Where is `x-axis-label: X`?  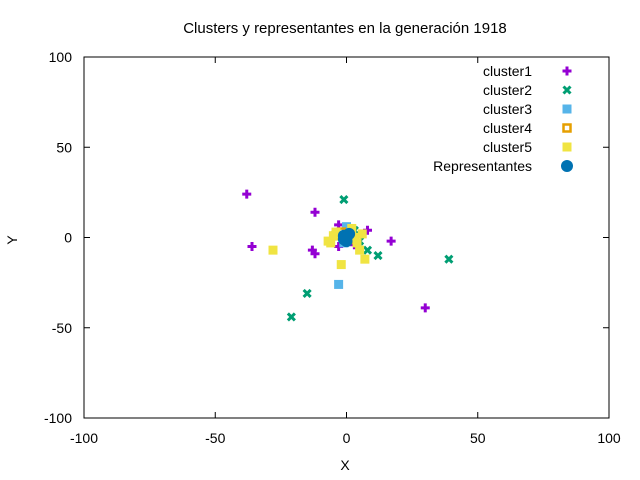 x-axis-label: X is located at coordinates (345, 465).